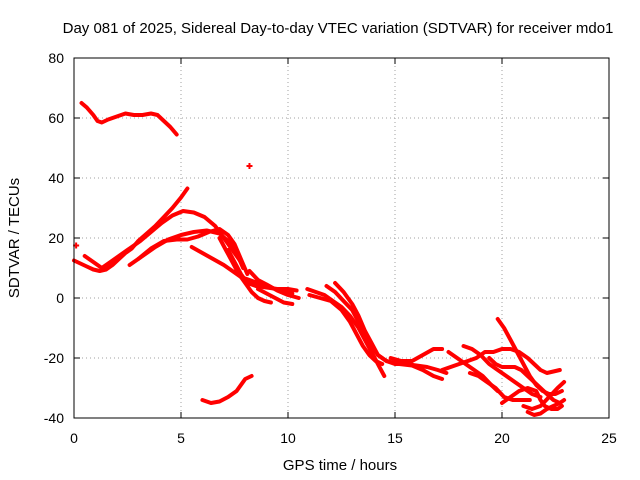 The height and width of the screenshot is (480, 640). Describe the element at coordinates (54, 358) in the screenshot. I see `y-tick-label: -20` at that location.